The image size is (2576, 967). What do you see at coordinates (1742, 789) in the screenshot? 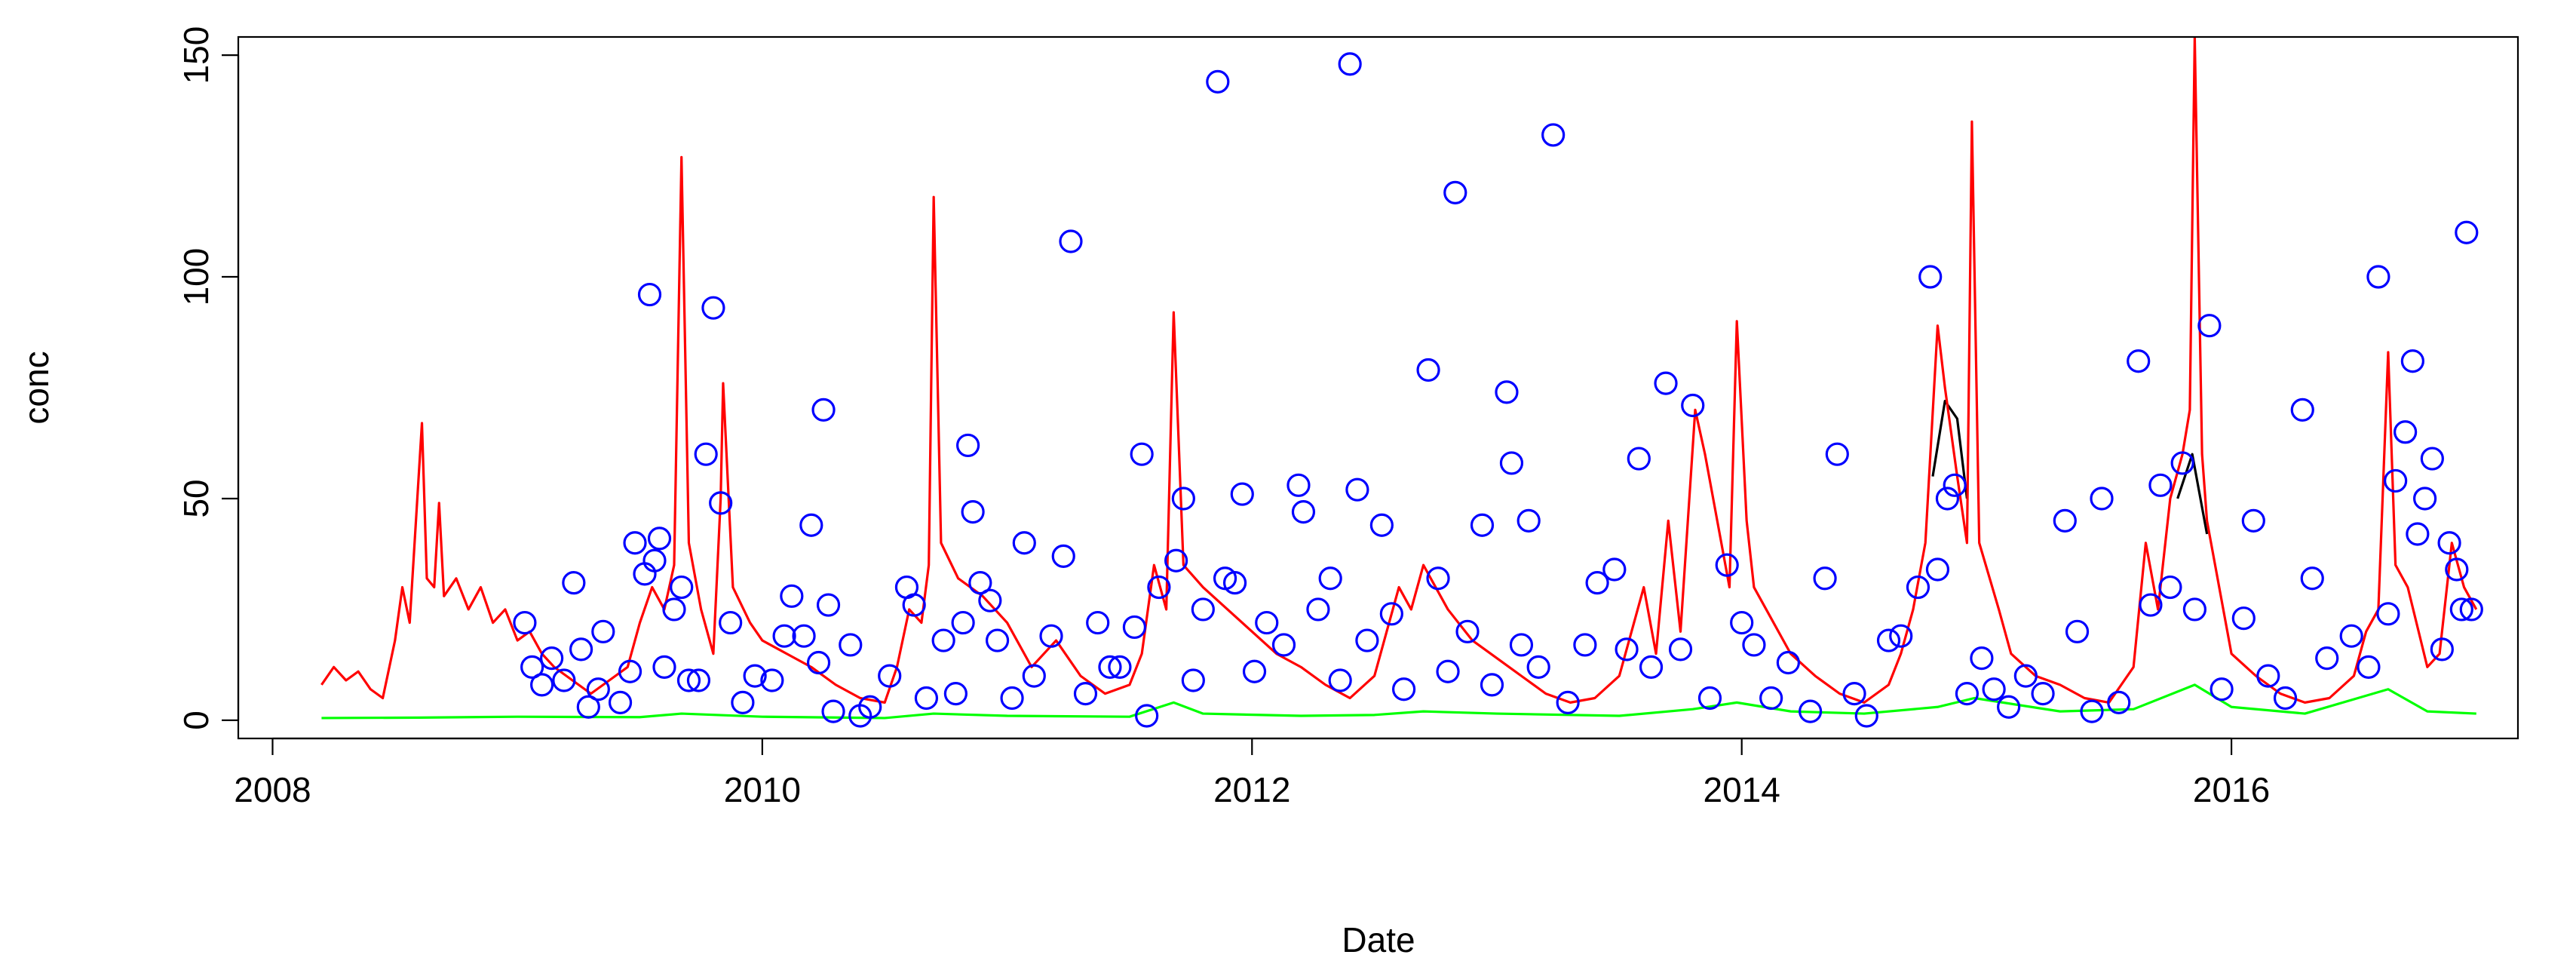
I see `x-tick-label: 2014` at bounding box center [1742, 789].